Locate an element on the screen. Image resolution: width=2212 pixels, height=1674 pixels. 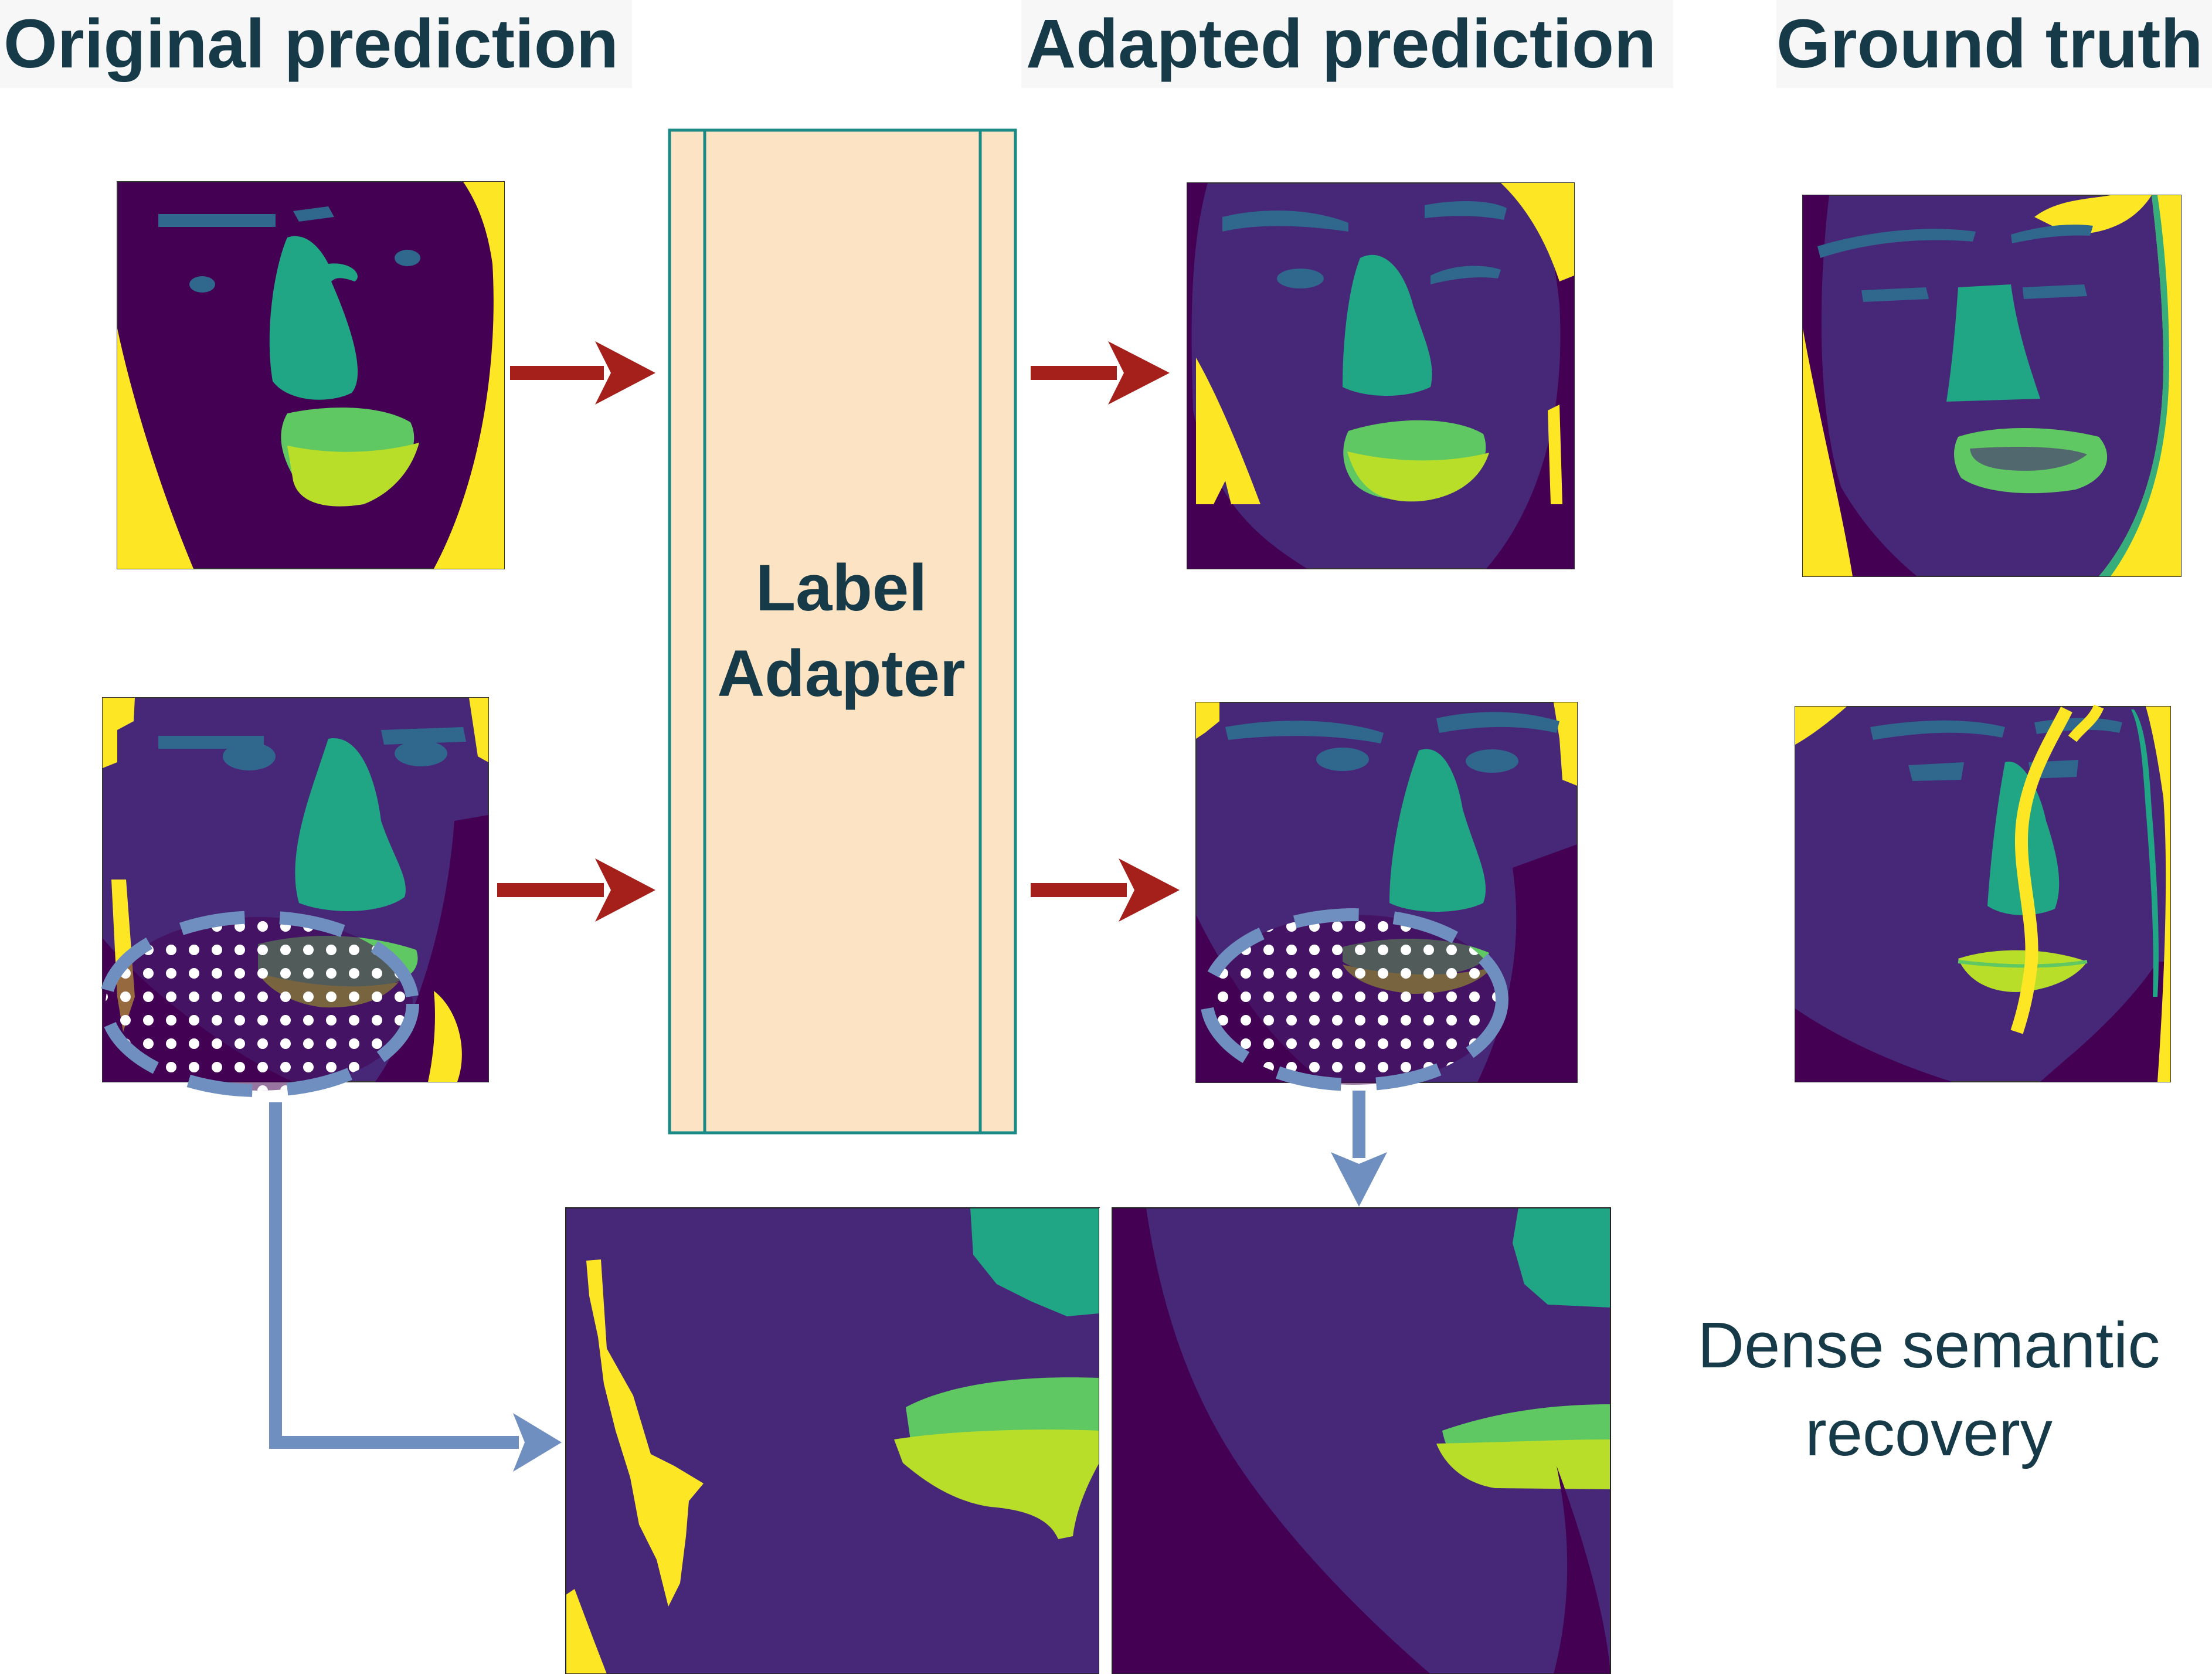
face-map-adapted-top is located at coordinates (1381, 376).